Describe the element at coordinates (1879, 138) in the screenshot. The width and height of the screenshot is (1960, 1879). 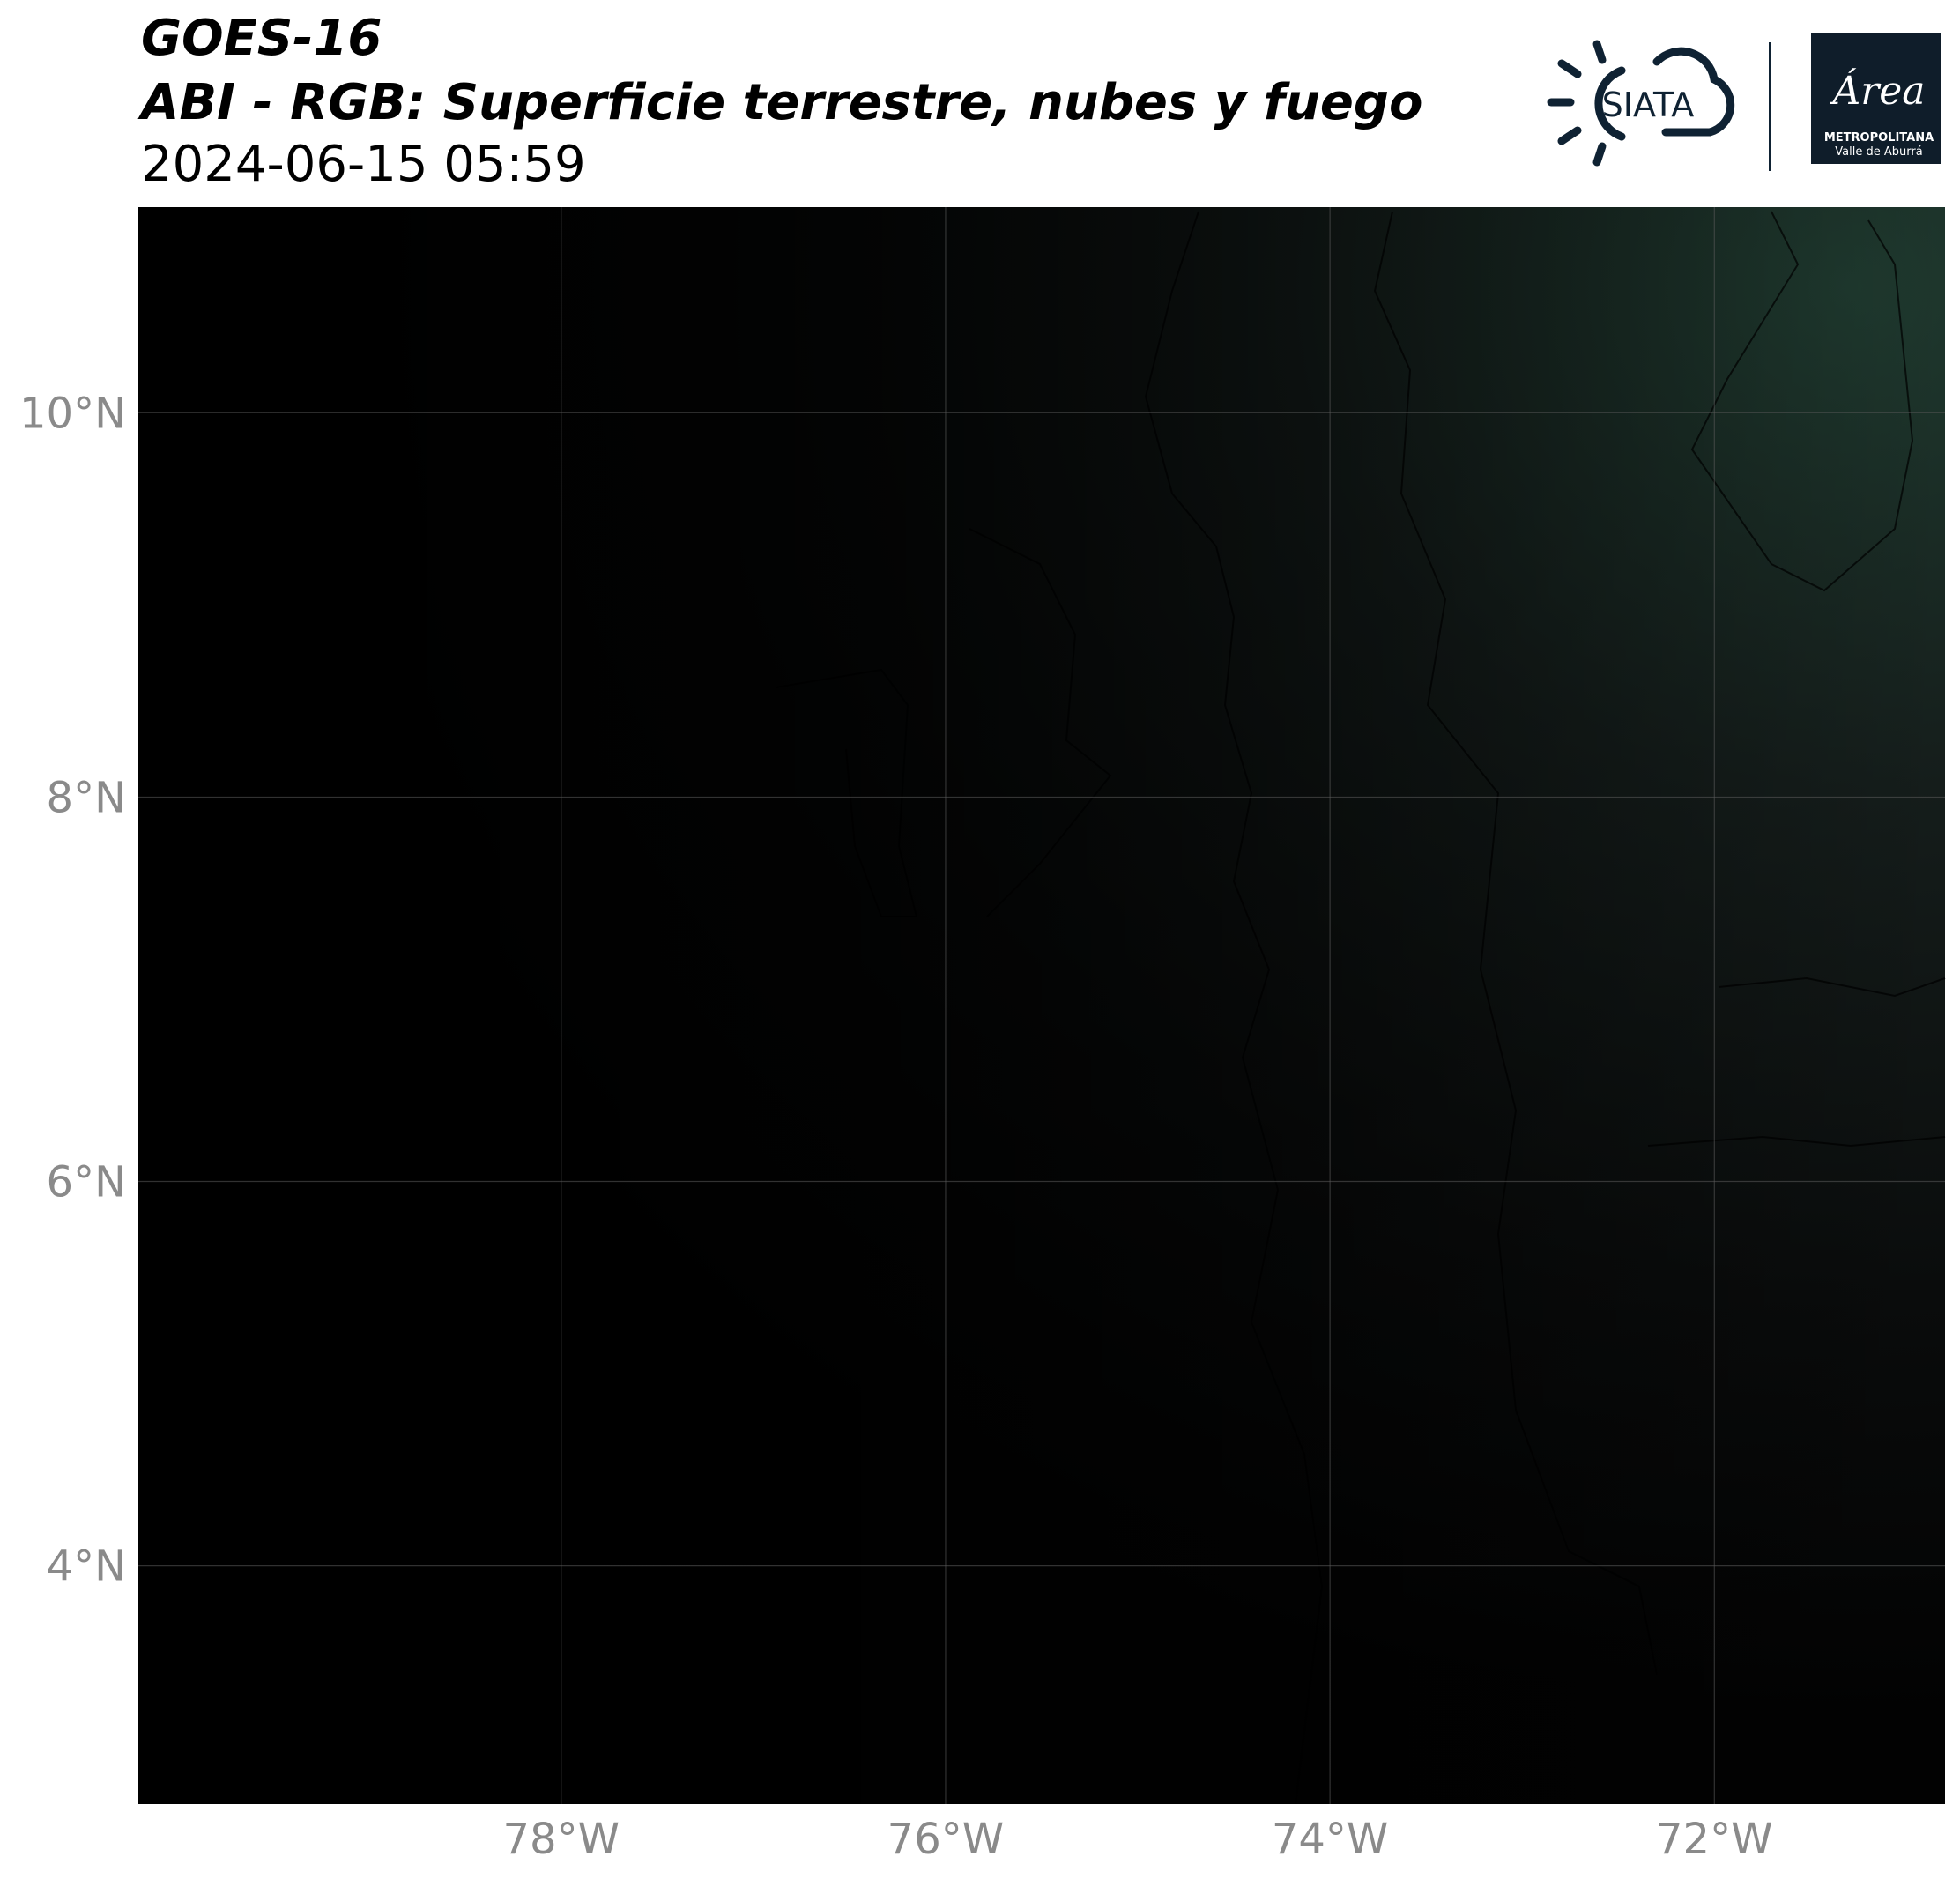
I see `area-line1: METROPOLITANA` at that location.